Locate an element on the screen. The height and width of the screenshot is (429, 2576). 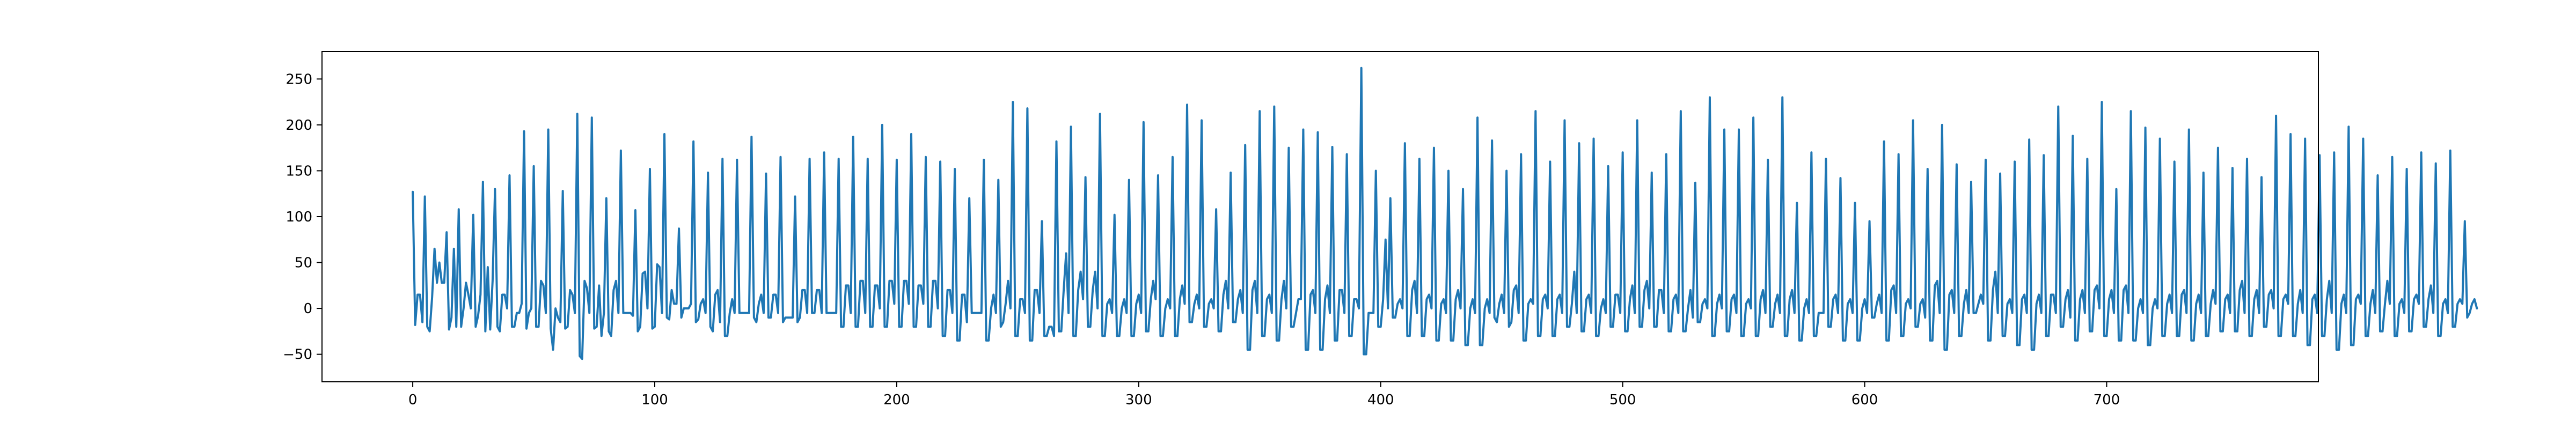
x-tick-label: 600 is located at coordinates (1864, 400).